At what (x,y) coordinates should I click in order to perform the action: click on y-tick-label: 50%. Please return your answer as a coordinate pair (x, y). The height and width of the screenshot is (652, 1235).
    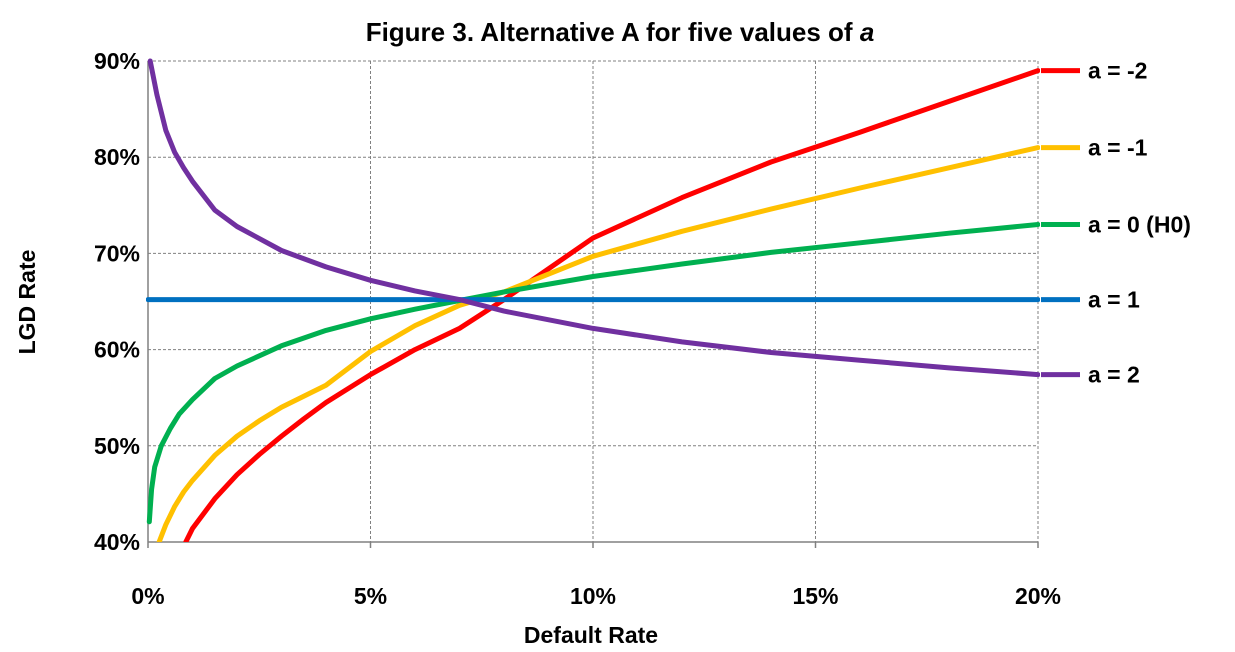
    Looking at the image, I should click on (117, 446).